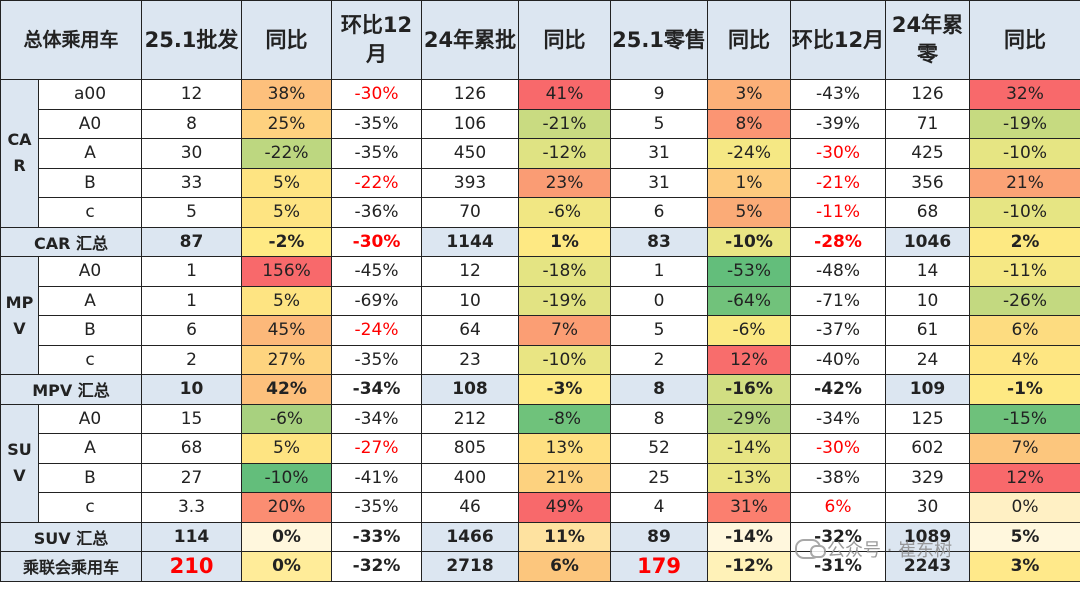 This screenshot has height=595, width=1080. I want to click on value-cell: 41%, so click(565, 94).